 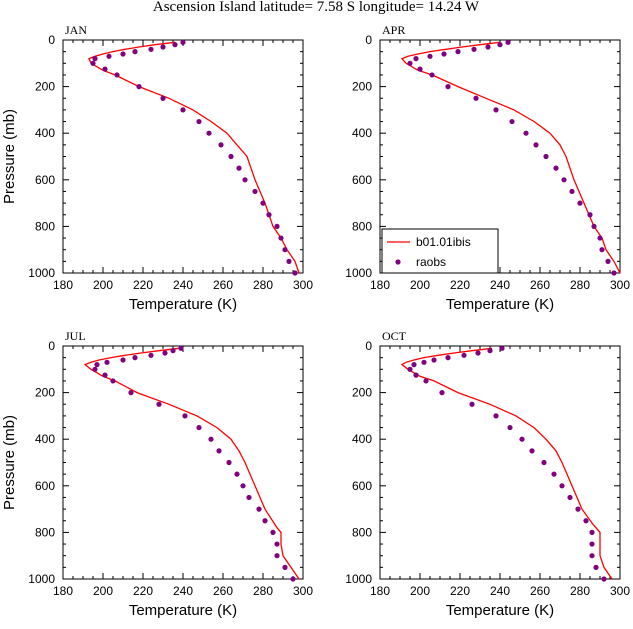 I want to click on legend-dot-swatch, so click(x=398, y=262).